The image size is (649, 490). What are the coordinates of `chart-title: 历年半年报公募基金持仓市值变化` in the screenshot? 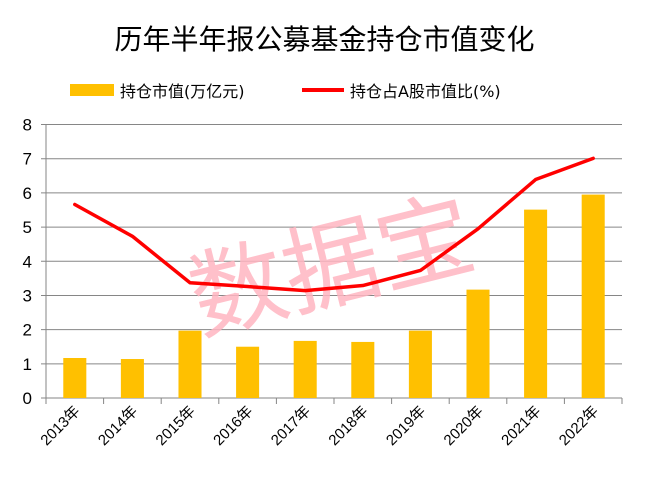 It's located at (324, 39).